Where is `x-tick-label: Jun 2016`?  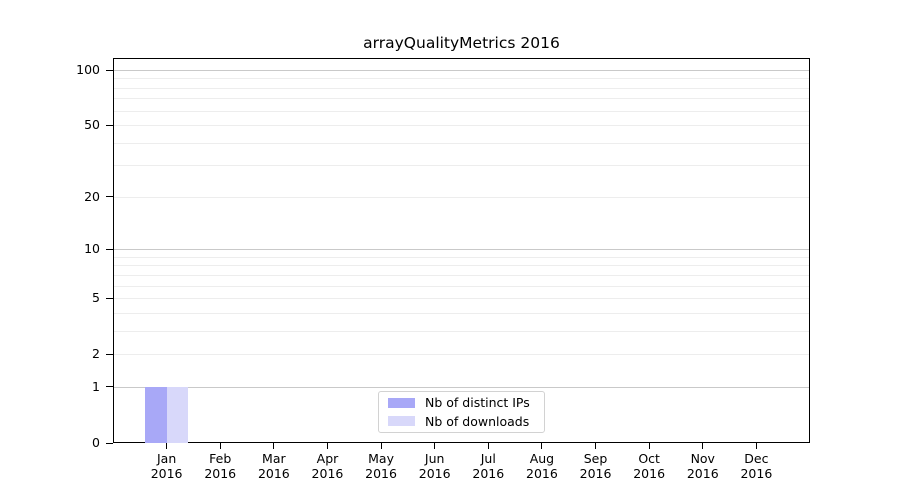 x-tick-label: Jun 2016 is located at coordinates (435, 466).